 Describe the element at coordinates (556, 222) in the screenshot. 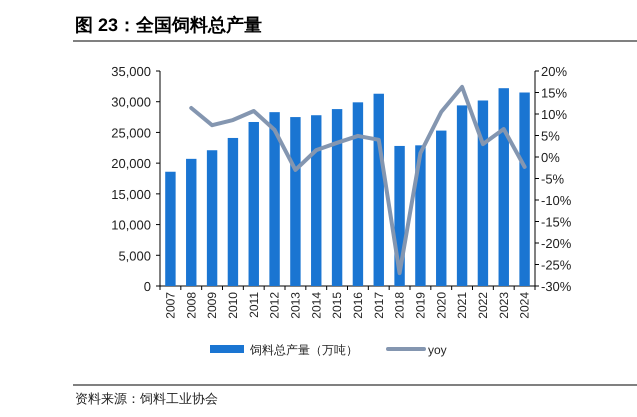

I see `y2-tick-label: -15%` at that location.